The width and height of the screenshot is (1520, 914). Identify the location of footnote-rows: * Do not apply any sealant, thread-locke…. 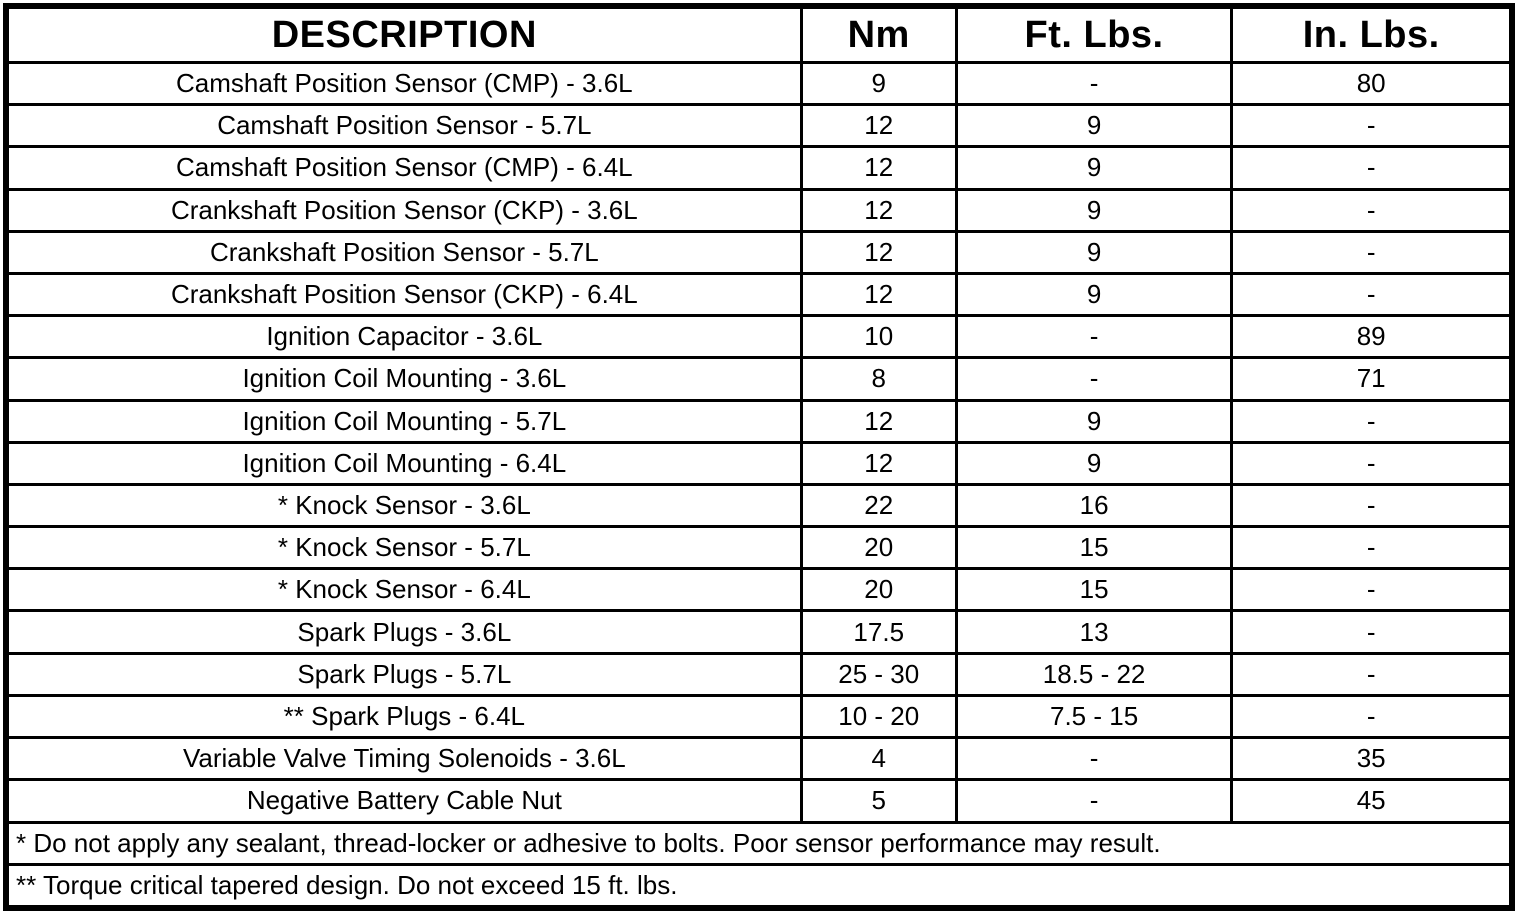
(759, 865).